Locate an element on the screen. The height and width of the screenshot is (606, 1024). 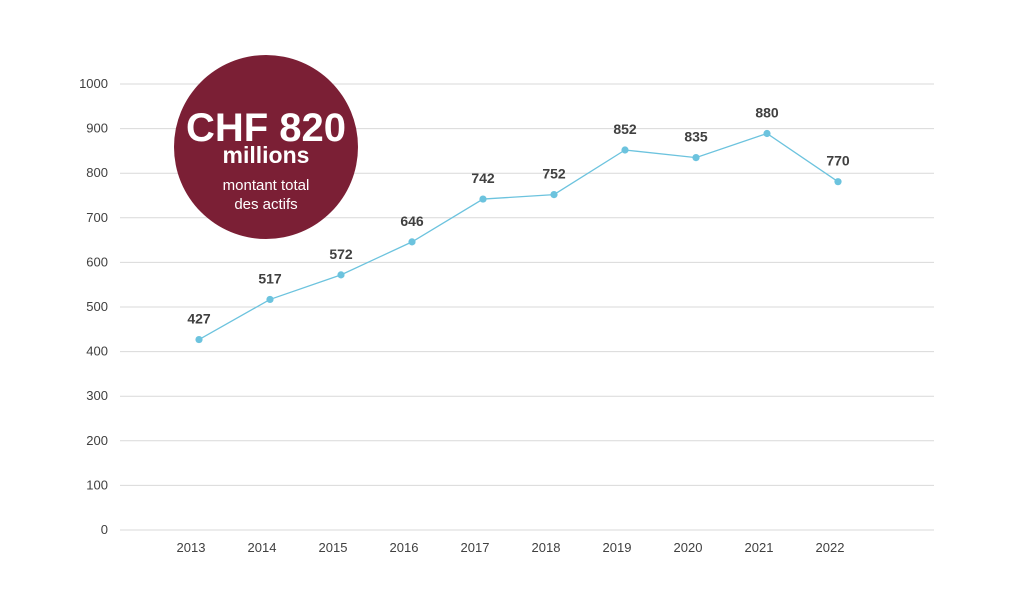
x-tick-label-2014: 2014 is located at coordinates (262, 547).